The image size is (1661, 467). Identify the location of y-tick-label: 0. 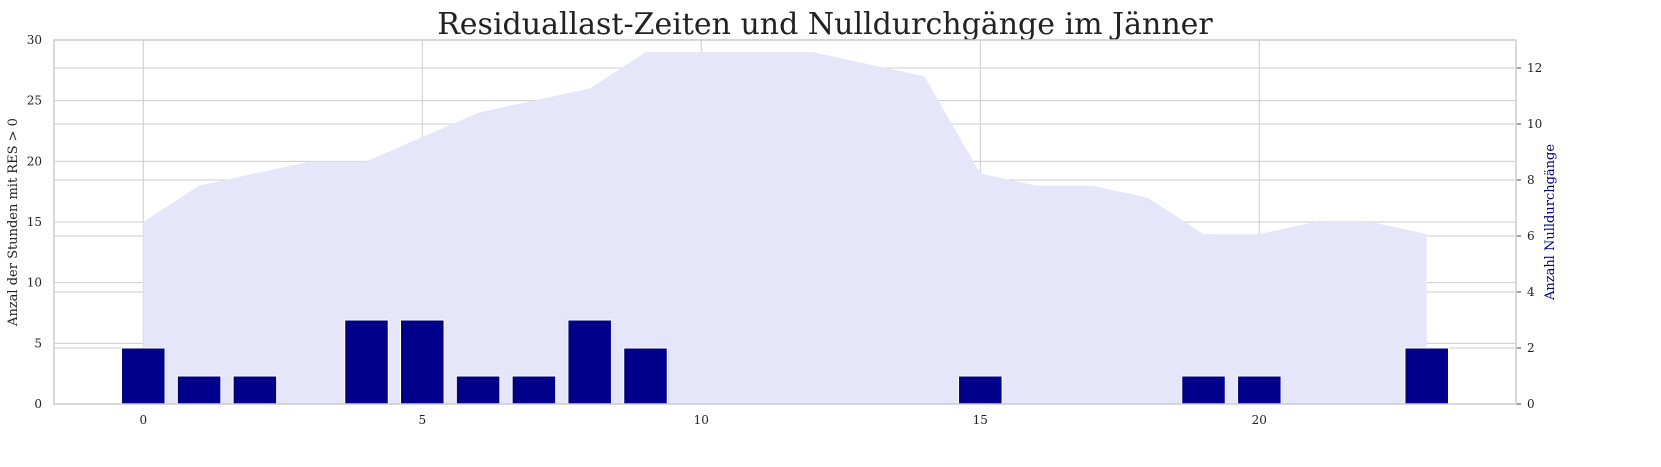
(38, 404).